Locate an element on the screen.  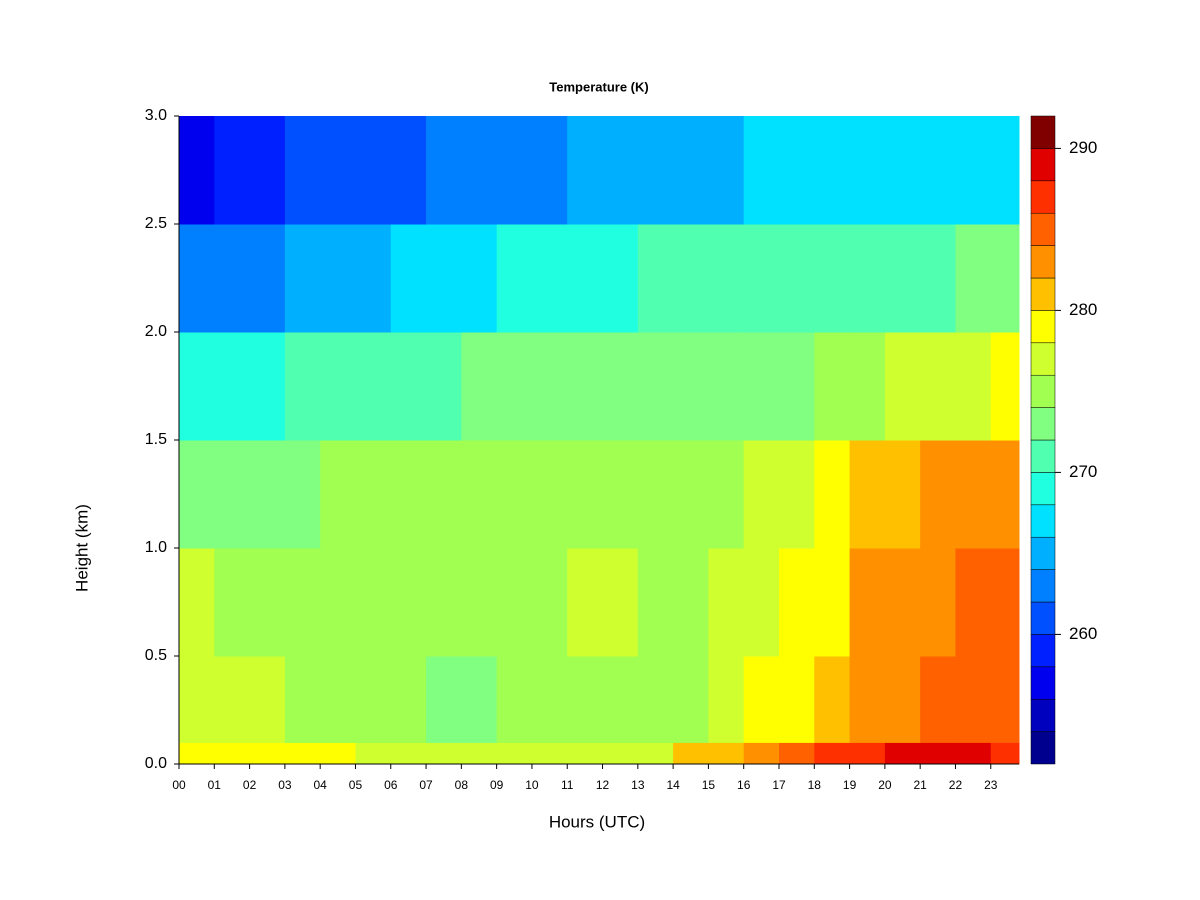
y-tick-label: 1.5 is located at coordinates (156, 439).